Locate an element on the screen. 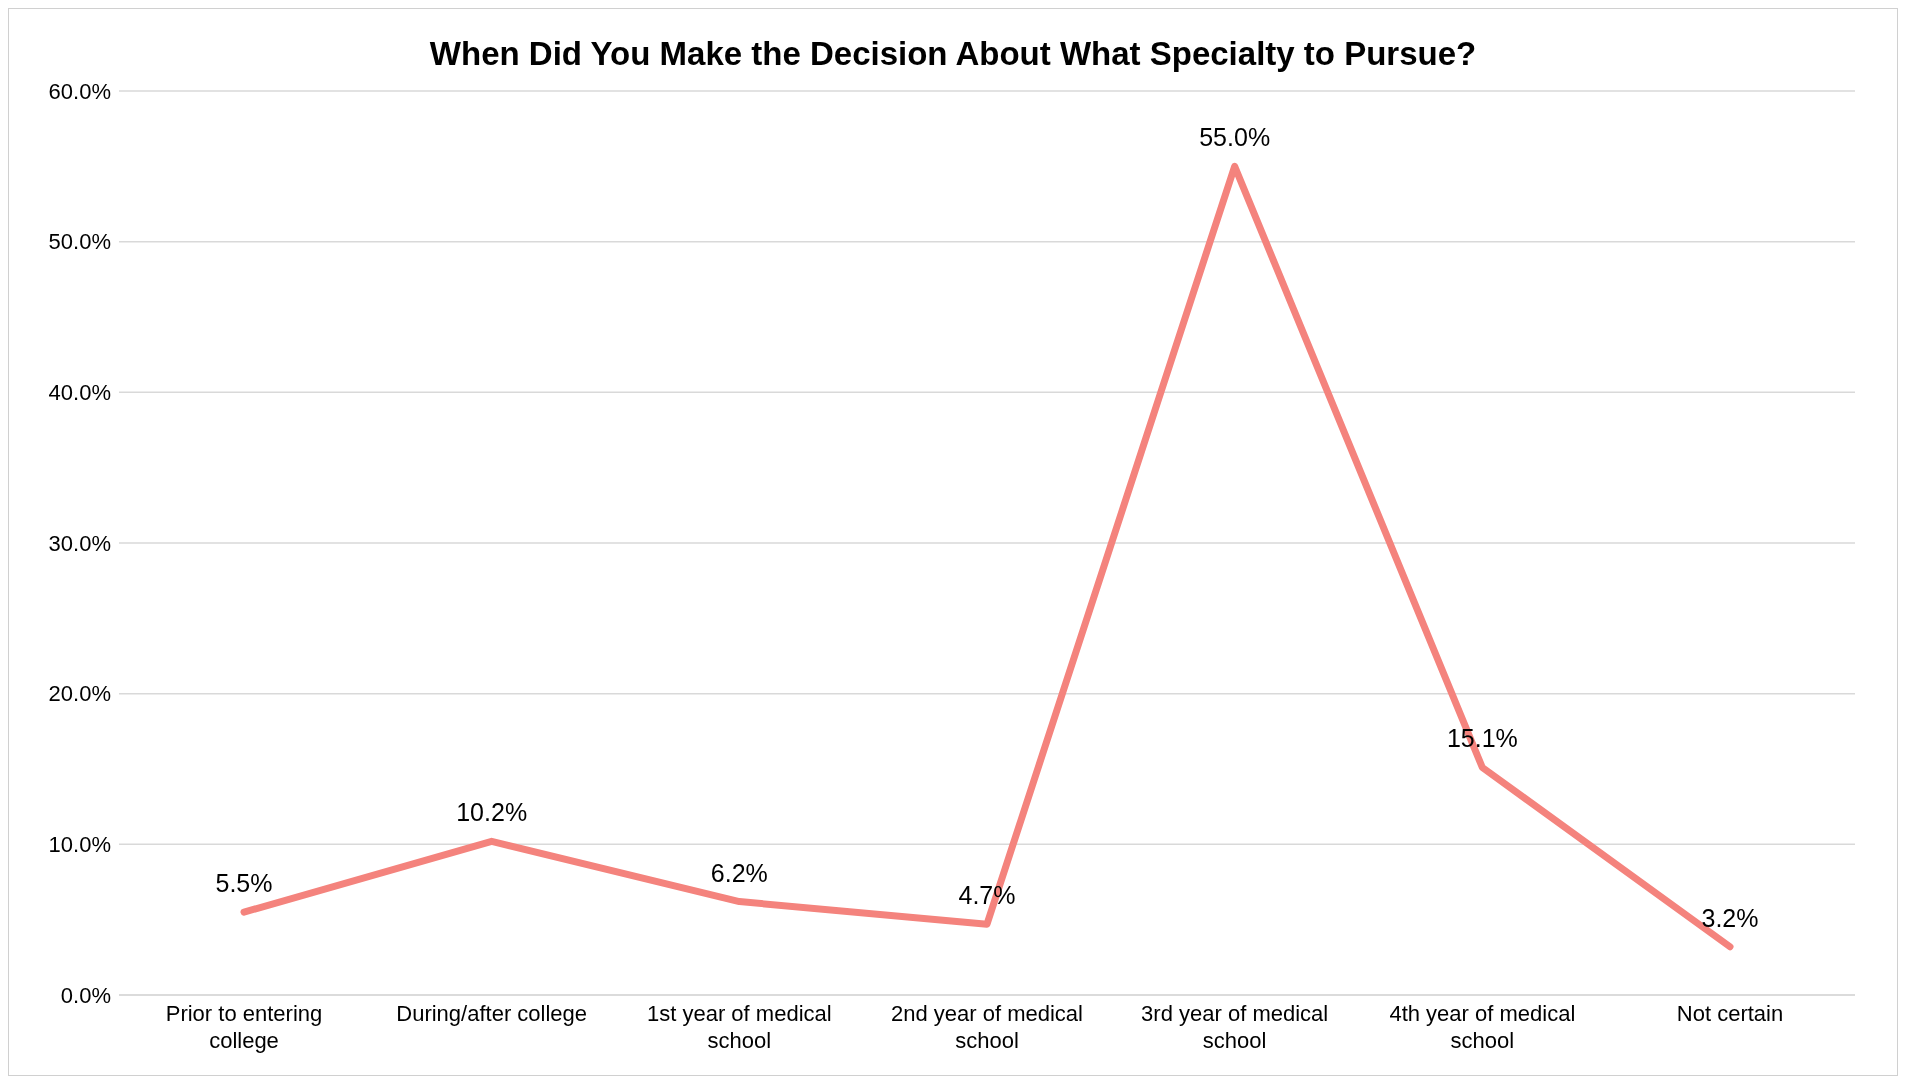  y-tick-label: 20.0% is located at coordinates (79, 694).